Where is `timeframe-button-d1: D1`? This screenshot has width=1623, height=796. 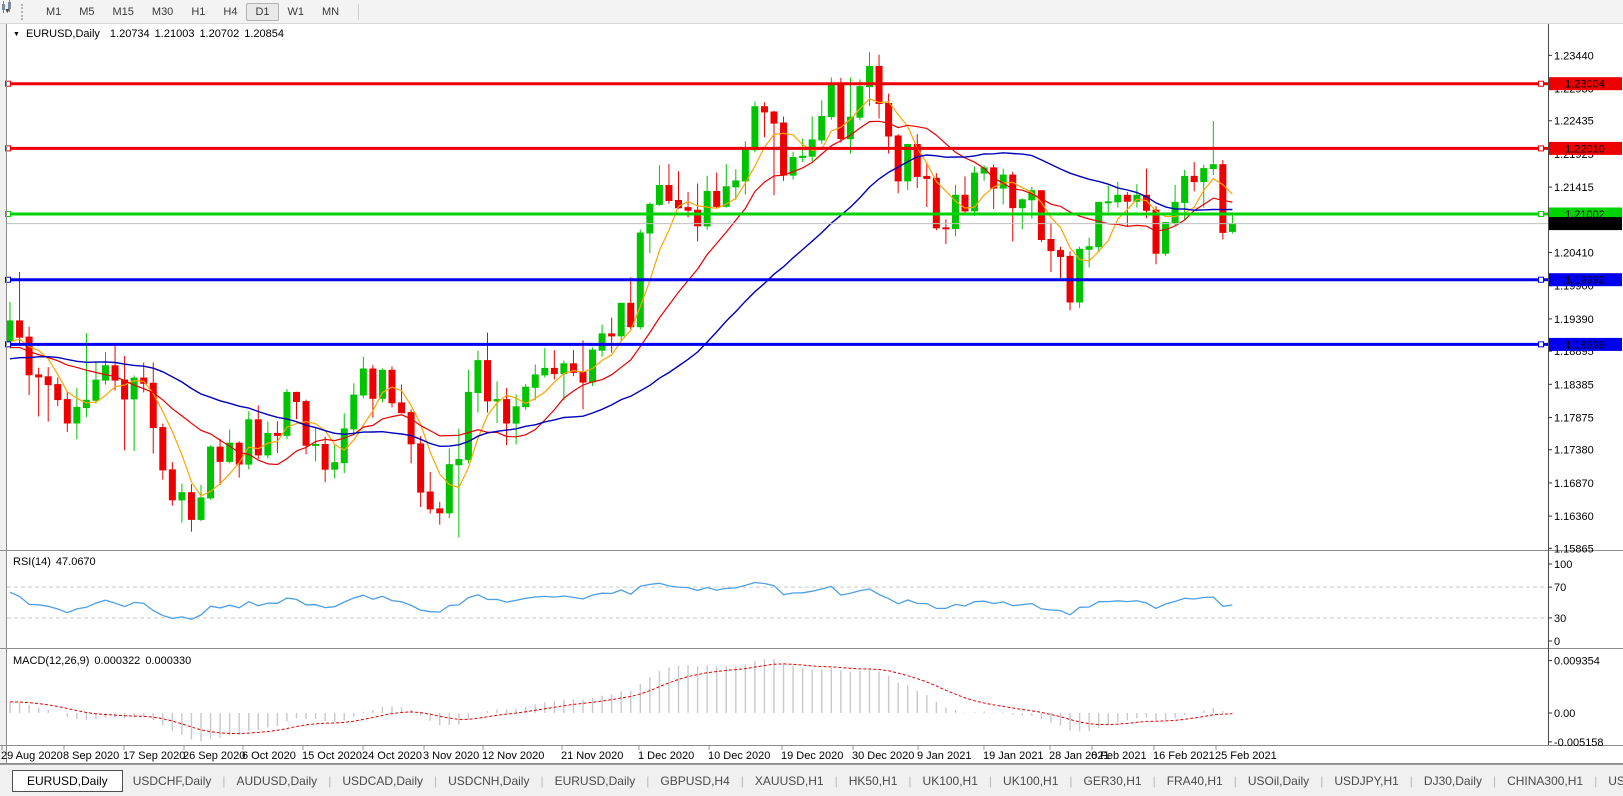 timeframe-button-d1: D1 is located at coordinates (262, 11).